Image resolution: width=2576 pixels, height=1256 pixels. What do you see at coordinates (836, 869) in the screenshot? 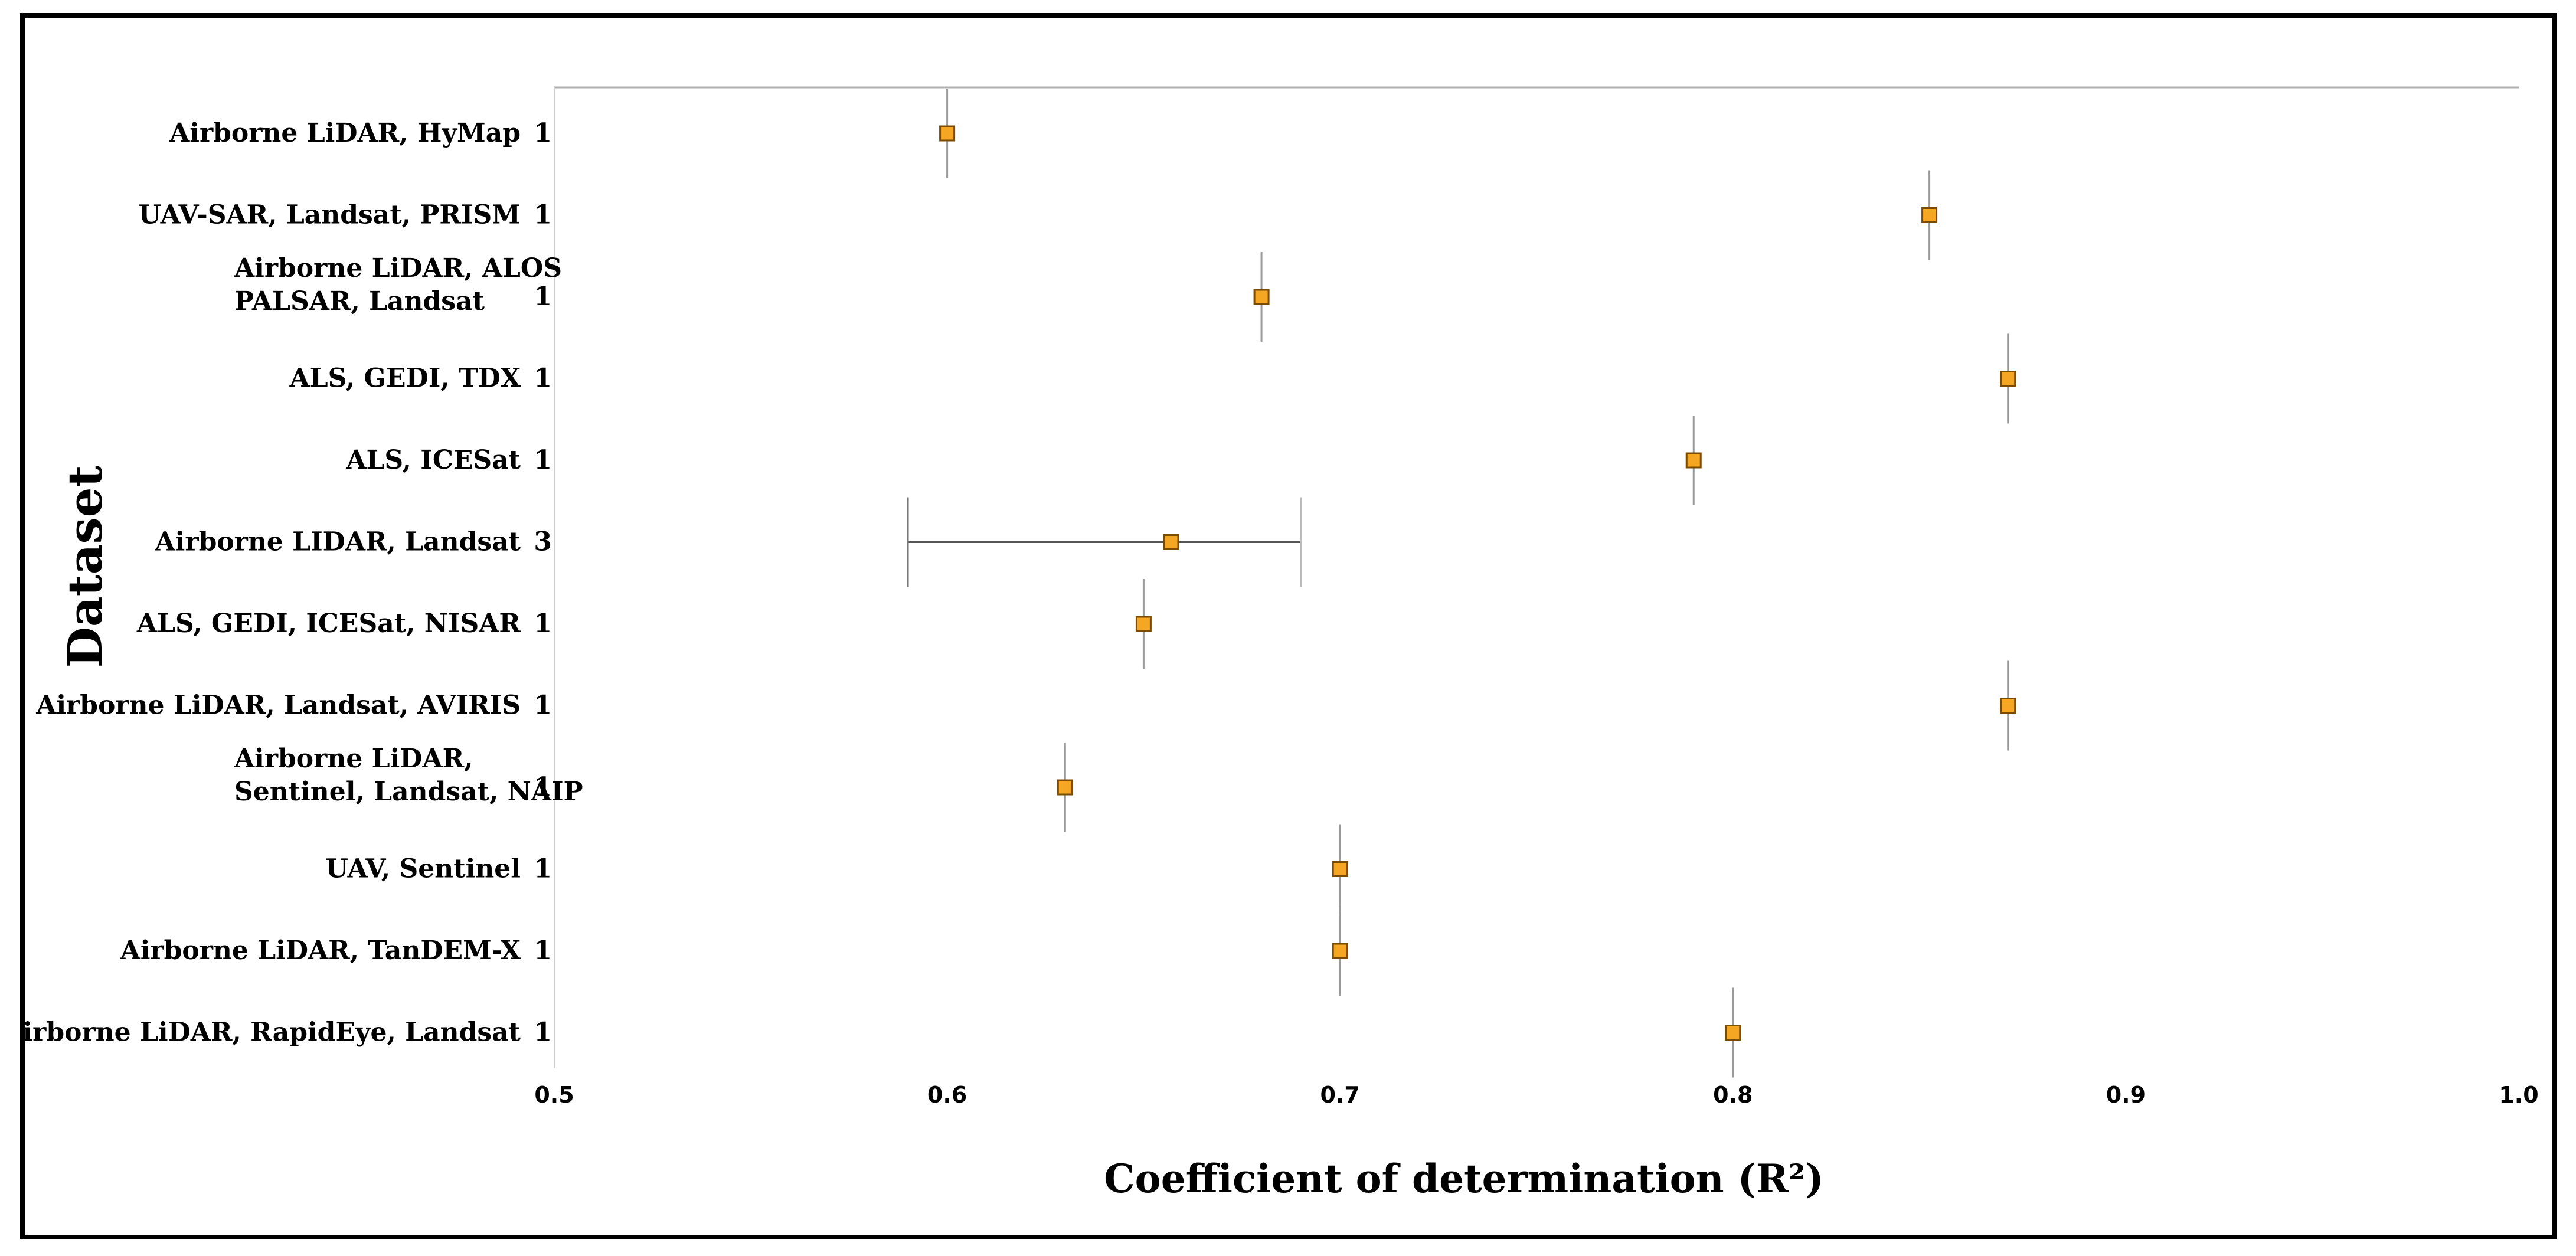
I see `data-row: UAV, Sentinel 1` at bounding box center [836, 869].